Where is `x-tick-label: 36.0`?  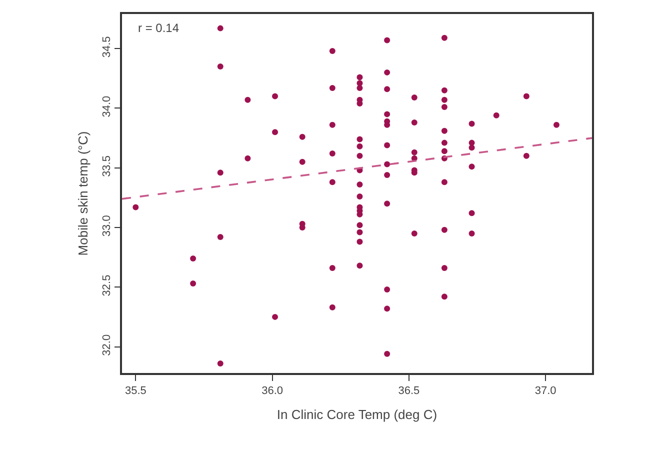
x-tick-label: 36.0 is located at coordinates (272, 390).